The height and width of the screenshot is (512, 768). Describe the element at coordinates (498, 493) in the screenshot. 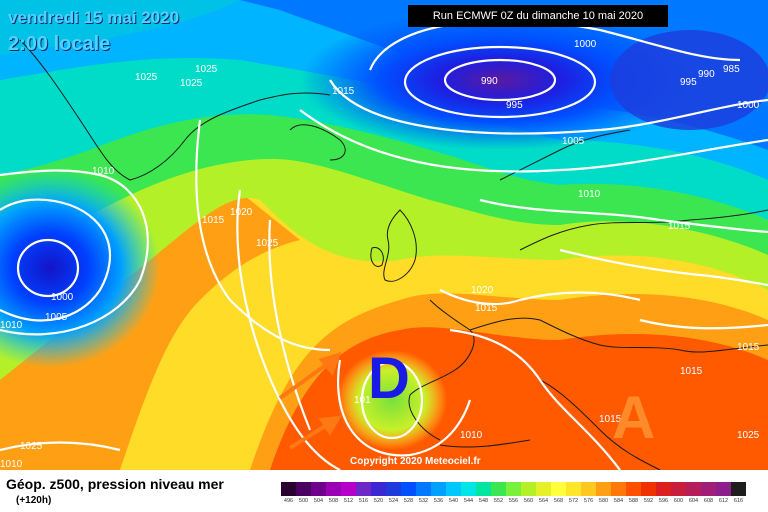

I see `scale-swatch: 552` at that location.